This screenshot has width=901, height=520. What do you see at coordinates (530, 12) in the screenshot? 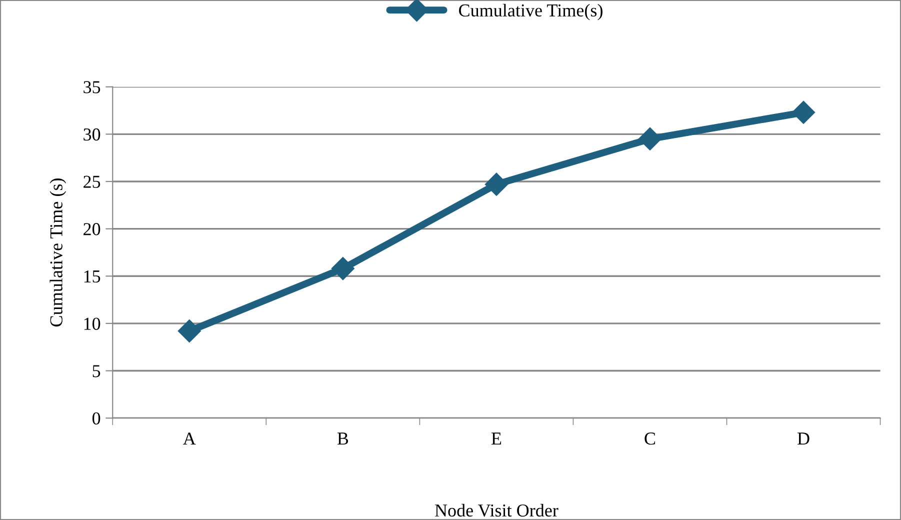
I see `legend-label: Cumulative Time(s)` at bounding box center [530, 12].